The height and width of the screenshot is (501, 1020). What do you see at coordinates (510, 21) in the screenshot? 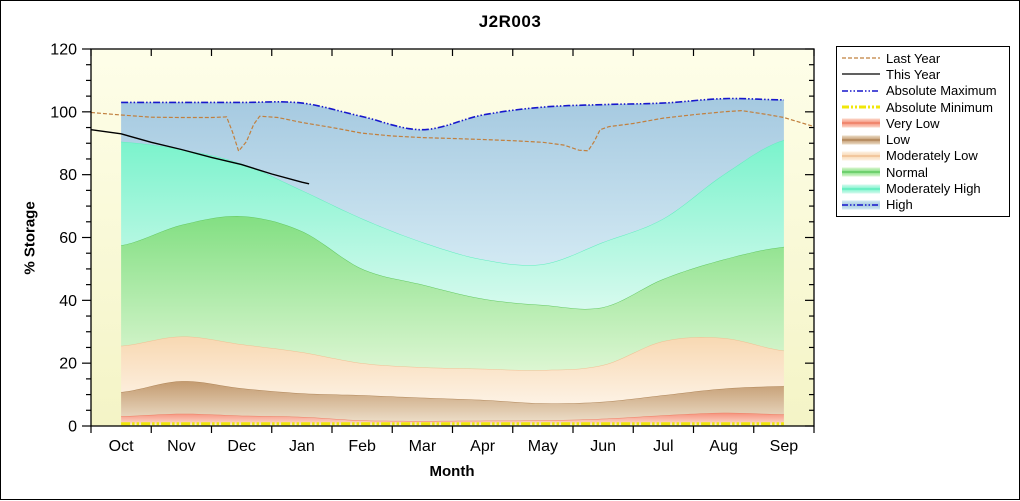
I see `chart-title: J2R003` at bounding box center [510, 21].